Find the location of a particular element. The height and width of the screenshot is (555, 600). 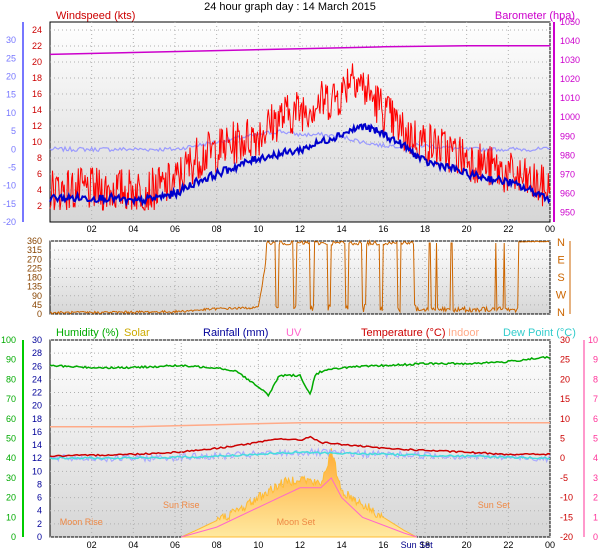

compass-tick-label: N is located at coordinates (561, 243).